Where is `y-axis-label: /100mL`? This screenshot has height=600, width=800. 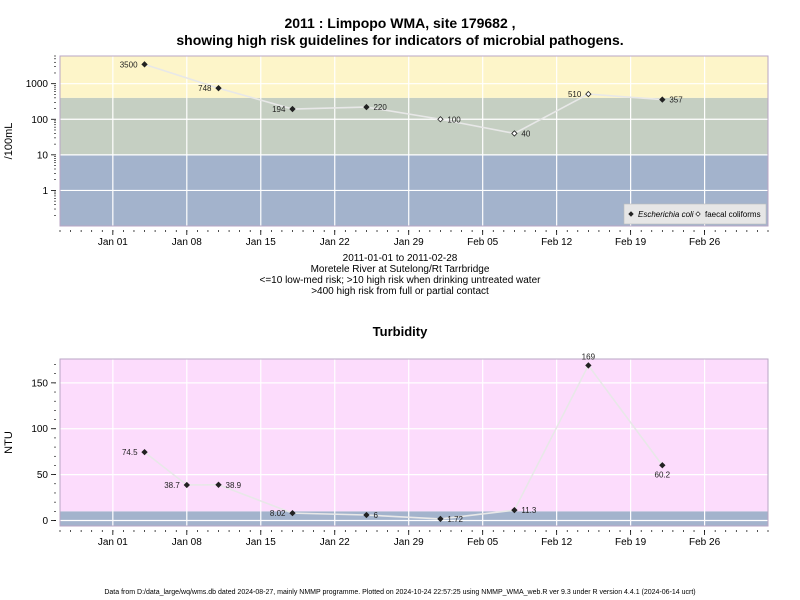 y-axis-label: /100mL is located at coordinates (9, 141).